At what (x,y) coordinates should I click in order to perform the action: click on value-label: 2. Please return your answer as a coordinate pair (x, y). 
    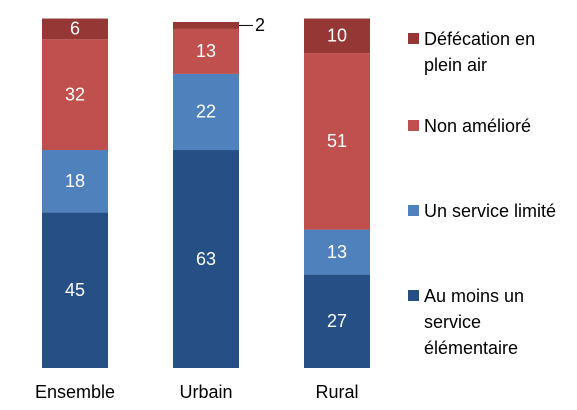
    Looking at the image, I should click on (260, 25).